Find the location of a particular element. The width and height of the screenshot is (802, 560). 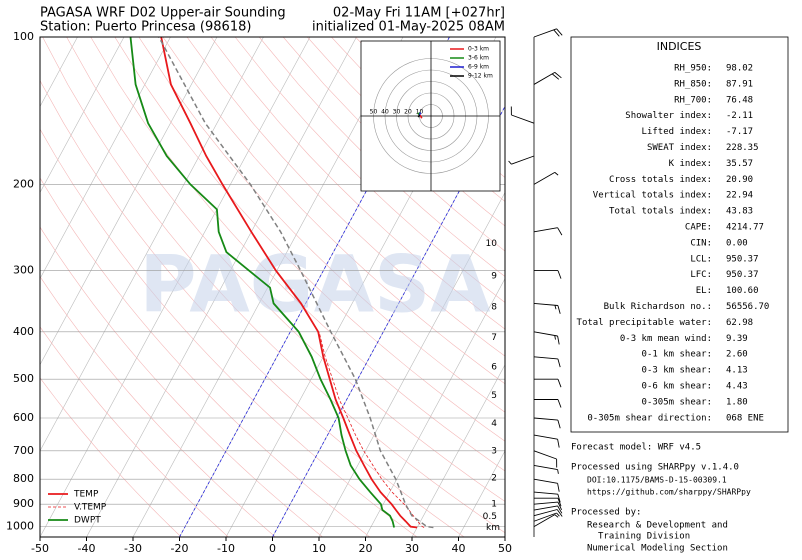

index-value: 43.83 is located at coordinates (739, 212).